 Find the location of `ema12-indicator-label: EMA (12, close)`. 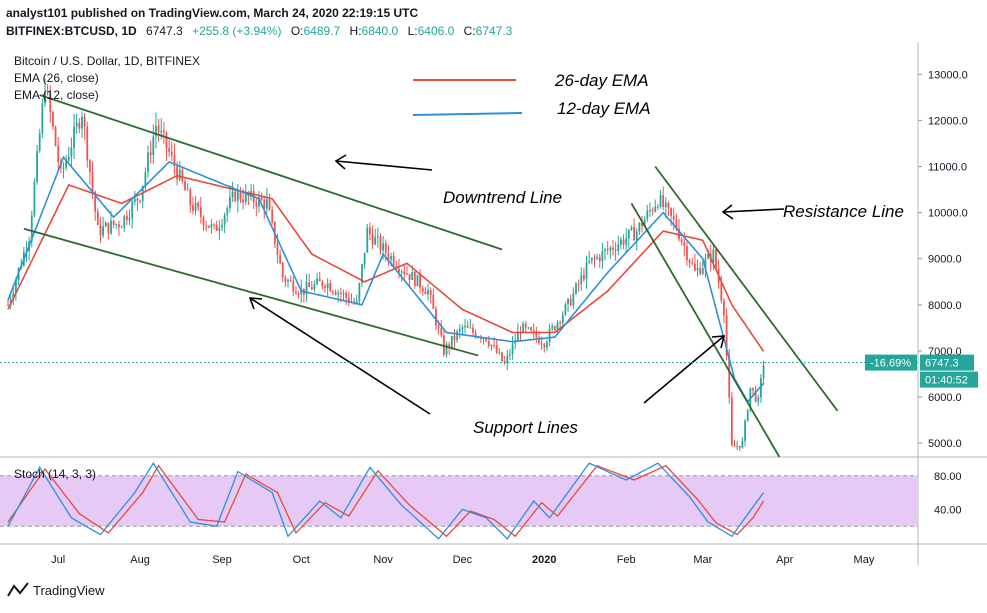

ema12-indicator-label: EMA (12, close) is located at coordinates (56, 95).